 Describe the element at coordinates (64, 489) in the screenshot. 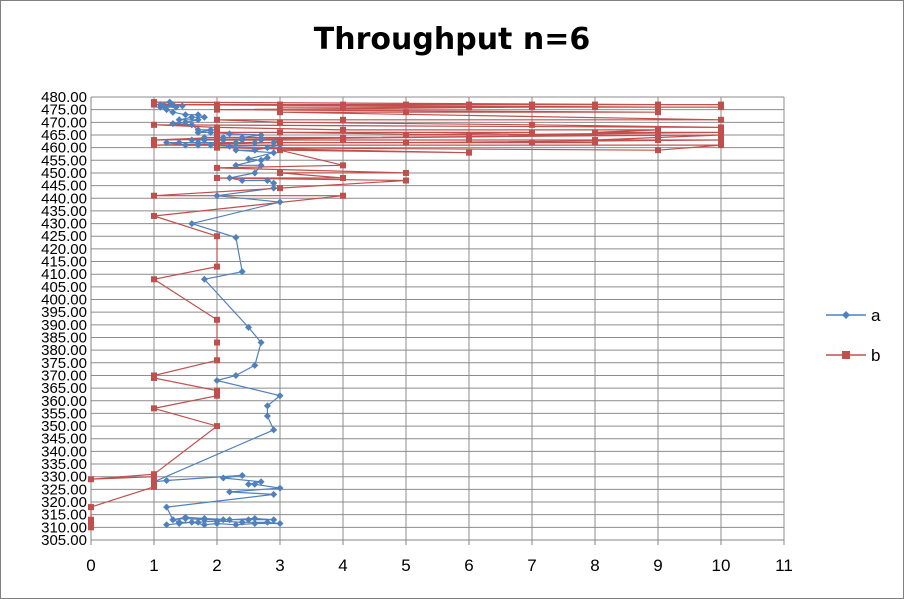

I see `y-tick-label: 325.00` at that location.